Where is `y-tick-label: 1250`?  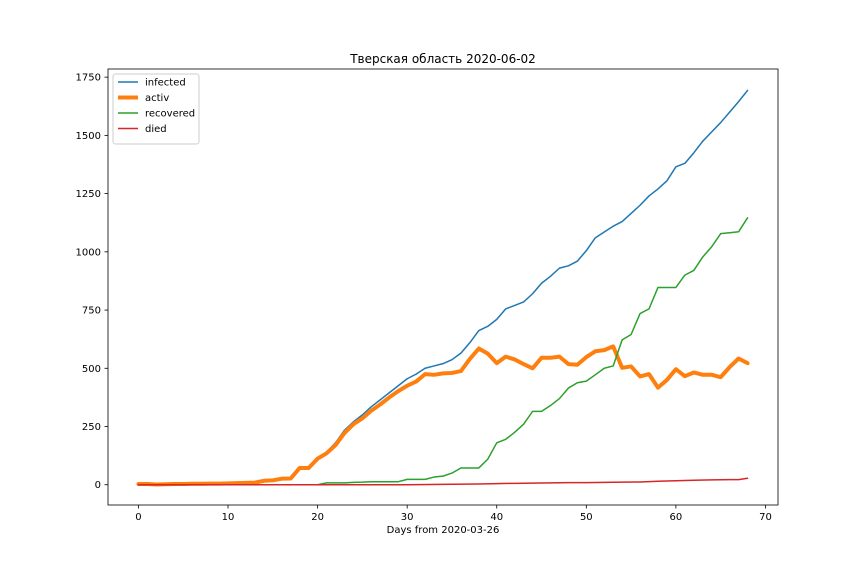
y-tick-label: 1250 is located at coordinates (88, 194).